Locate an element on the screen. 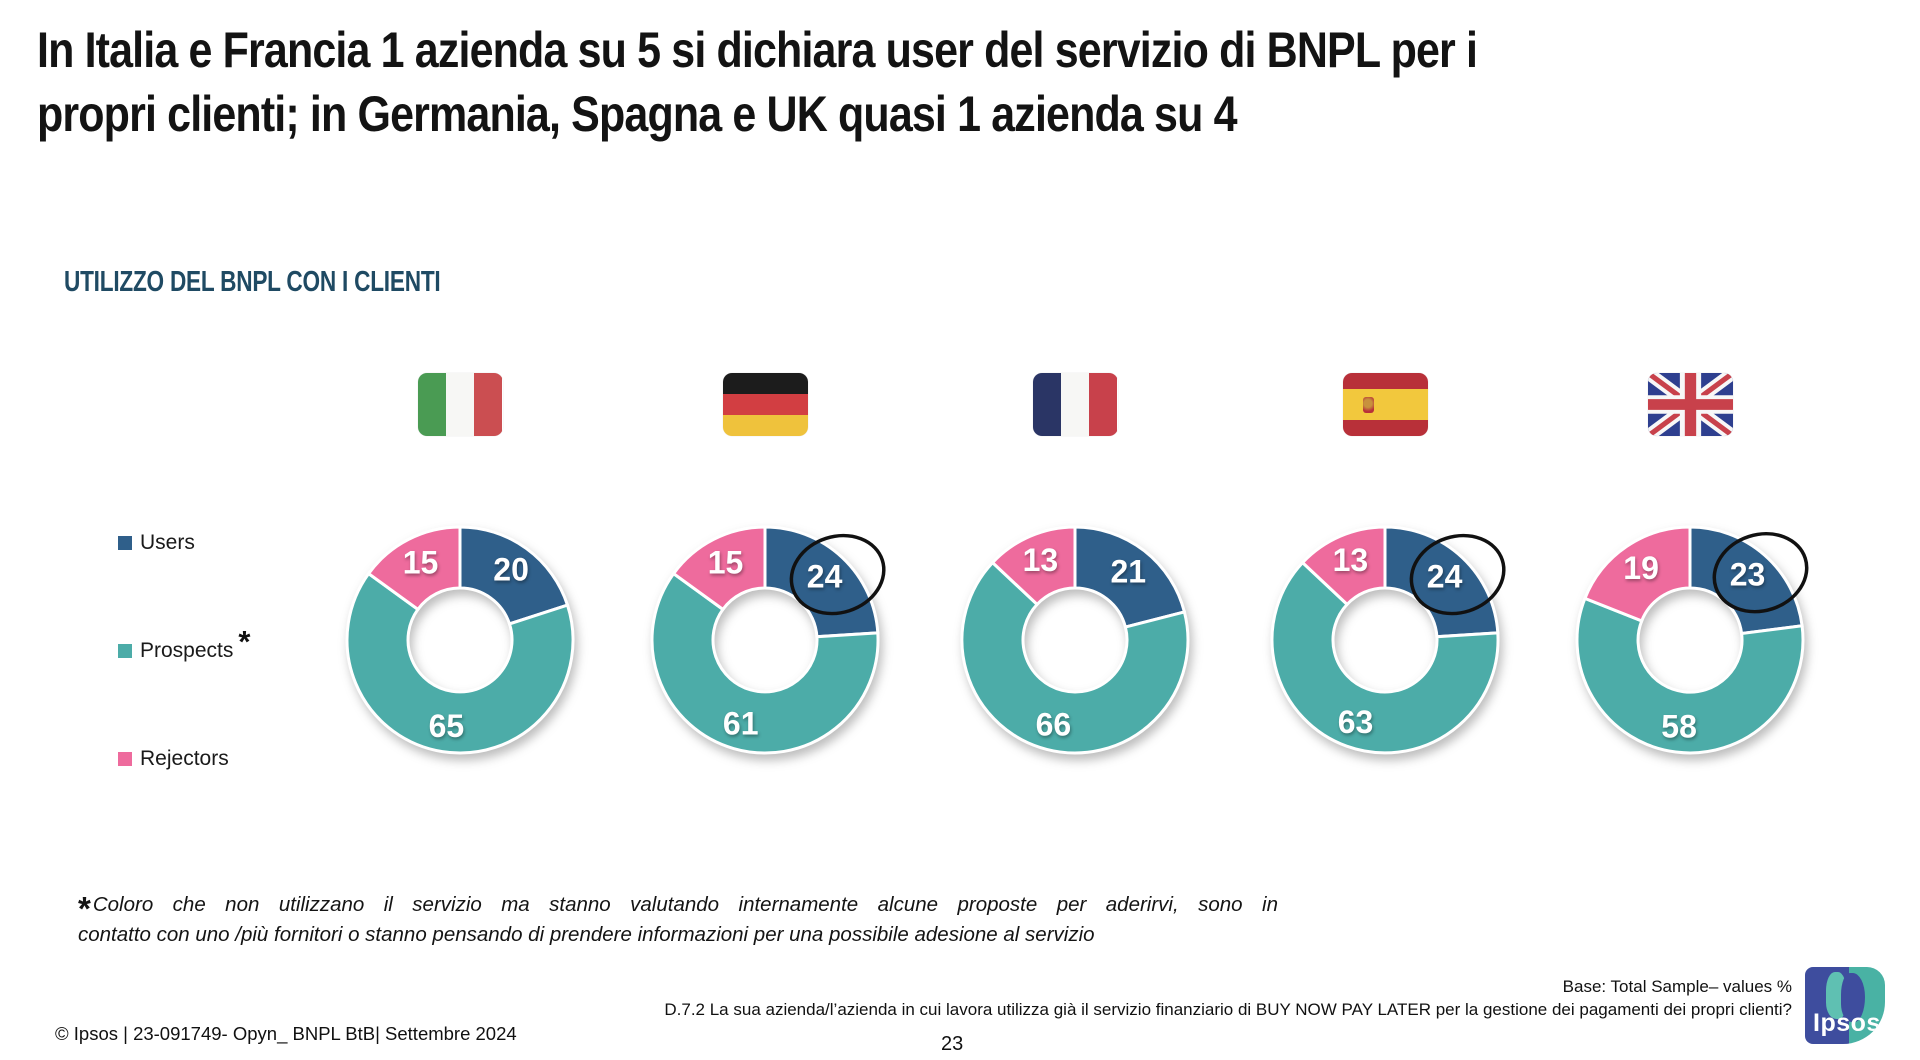 This screenshot has height=1060, width=1920. es-rejectors-value: 13 is located at coordinates (1351, 560).